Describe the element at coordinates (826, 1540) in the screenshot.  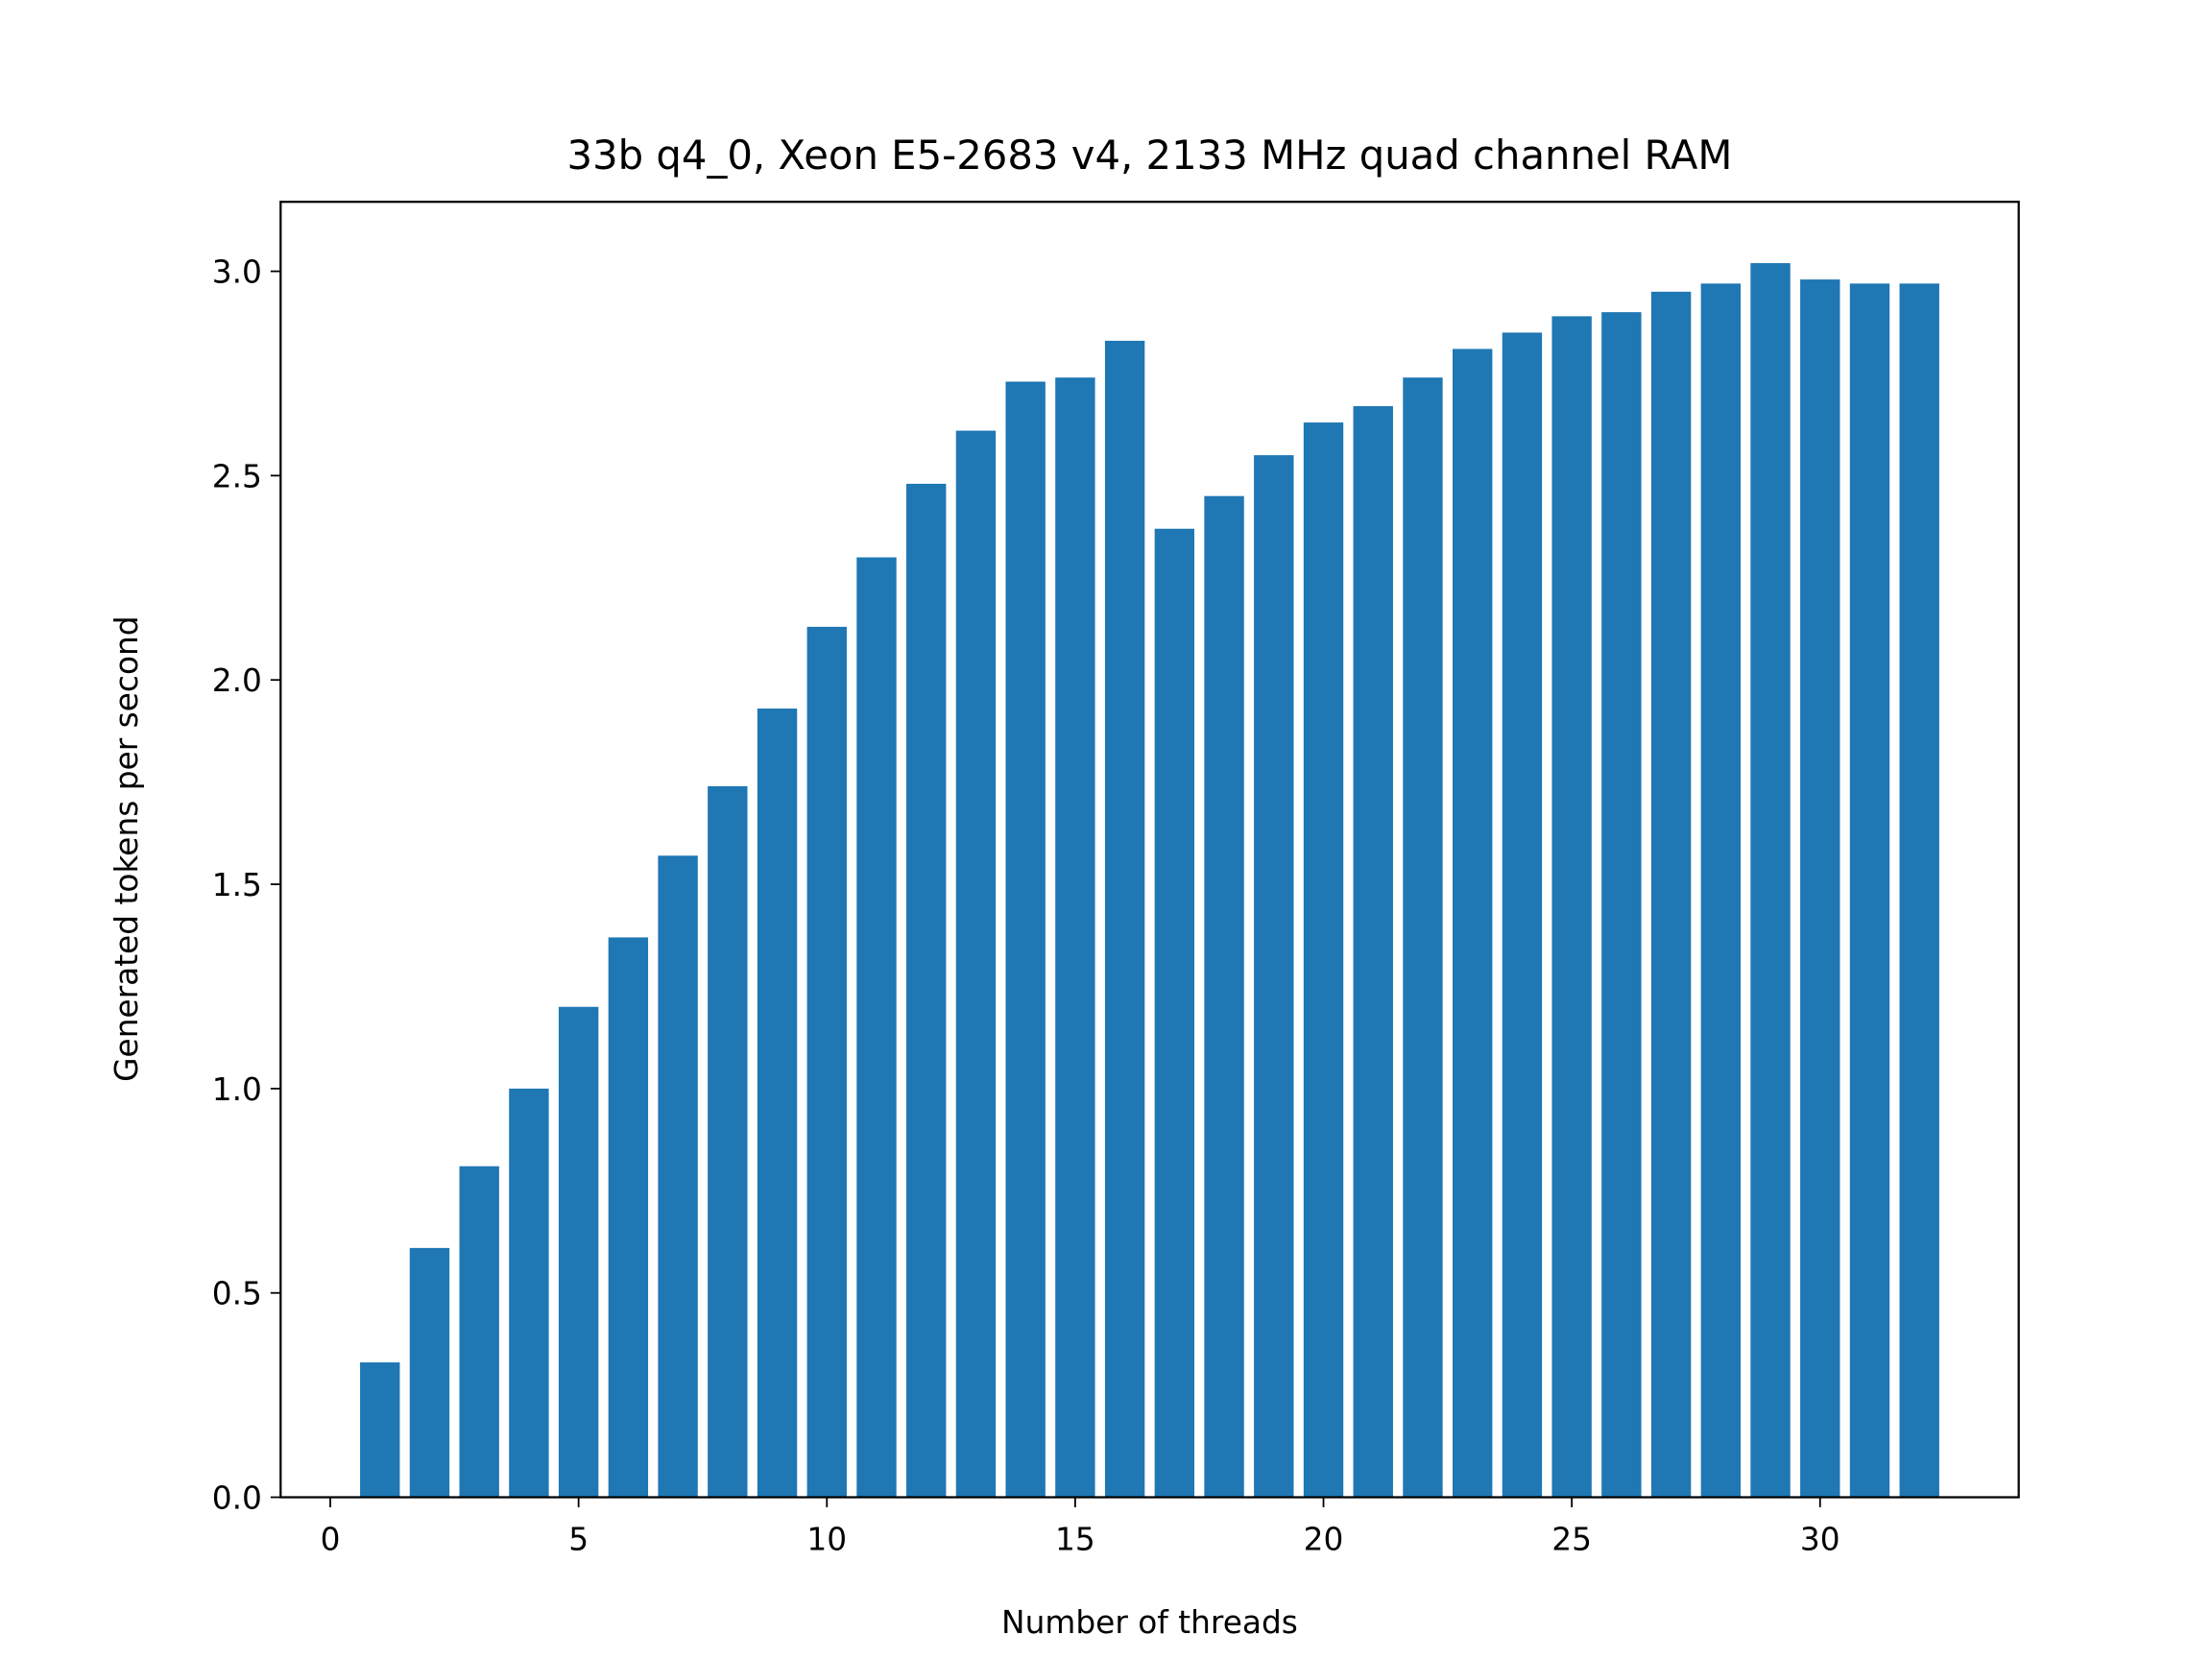
I see `x-tick-label: 10` at that location.